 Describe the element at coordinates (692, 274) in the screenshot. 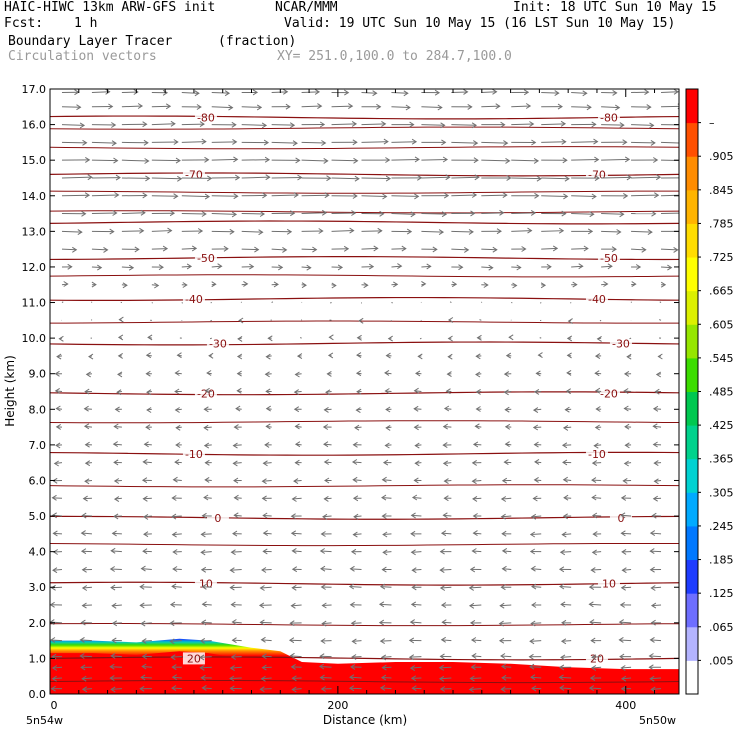

I see `colorbar-swatch` at that location.